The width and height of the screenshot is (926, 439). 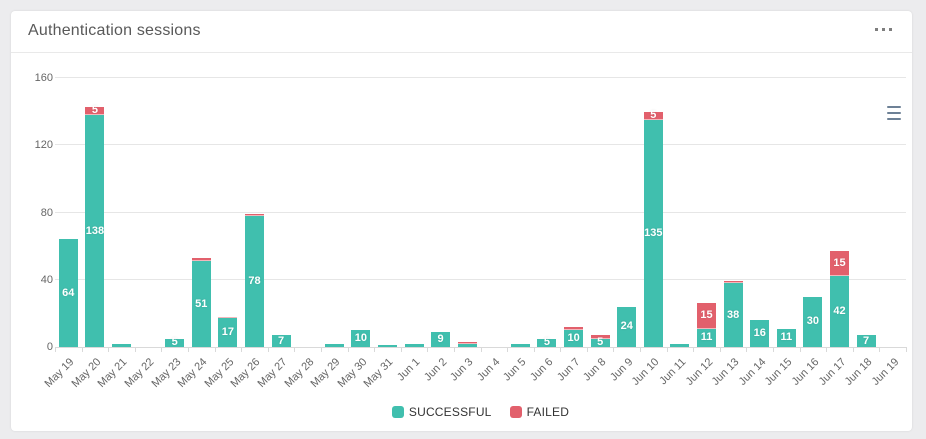 I want to click on more-options-icon, so click(x=883, y=29).